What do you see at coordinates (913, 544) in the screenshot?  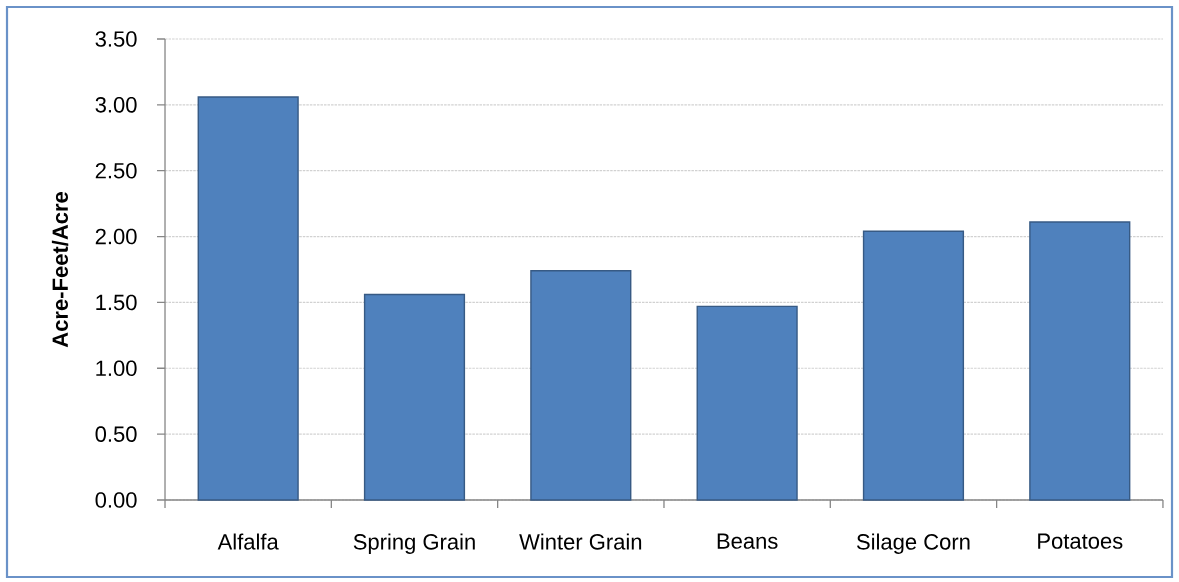 I see `x-tick-label: Silage Corn` at bounding box center [913, 544].